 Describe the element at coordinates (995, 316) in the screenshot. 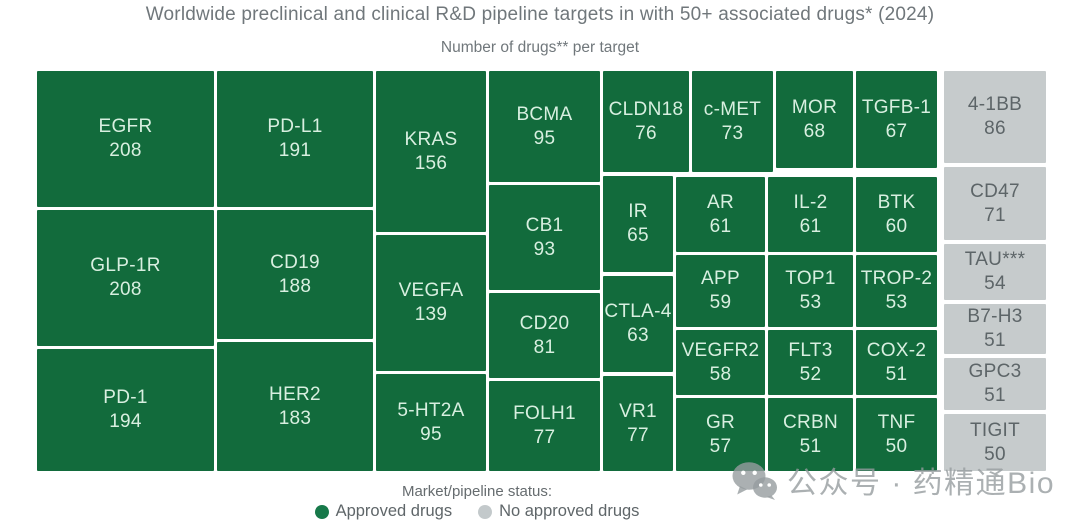

I see `cell-label: B7-H3` at that location.